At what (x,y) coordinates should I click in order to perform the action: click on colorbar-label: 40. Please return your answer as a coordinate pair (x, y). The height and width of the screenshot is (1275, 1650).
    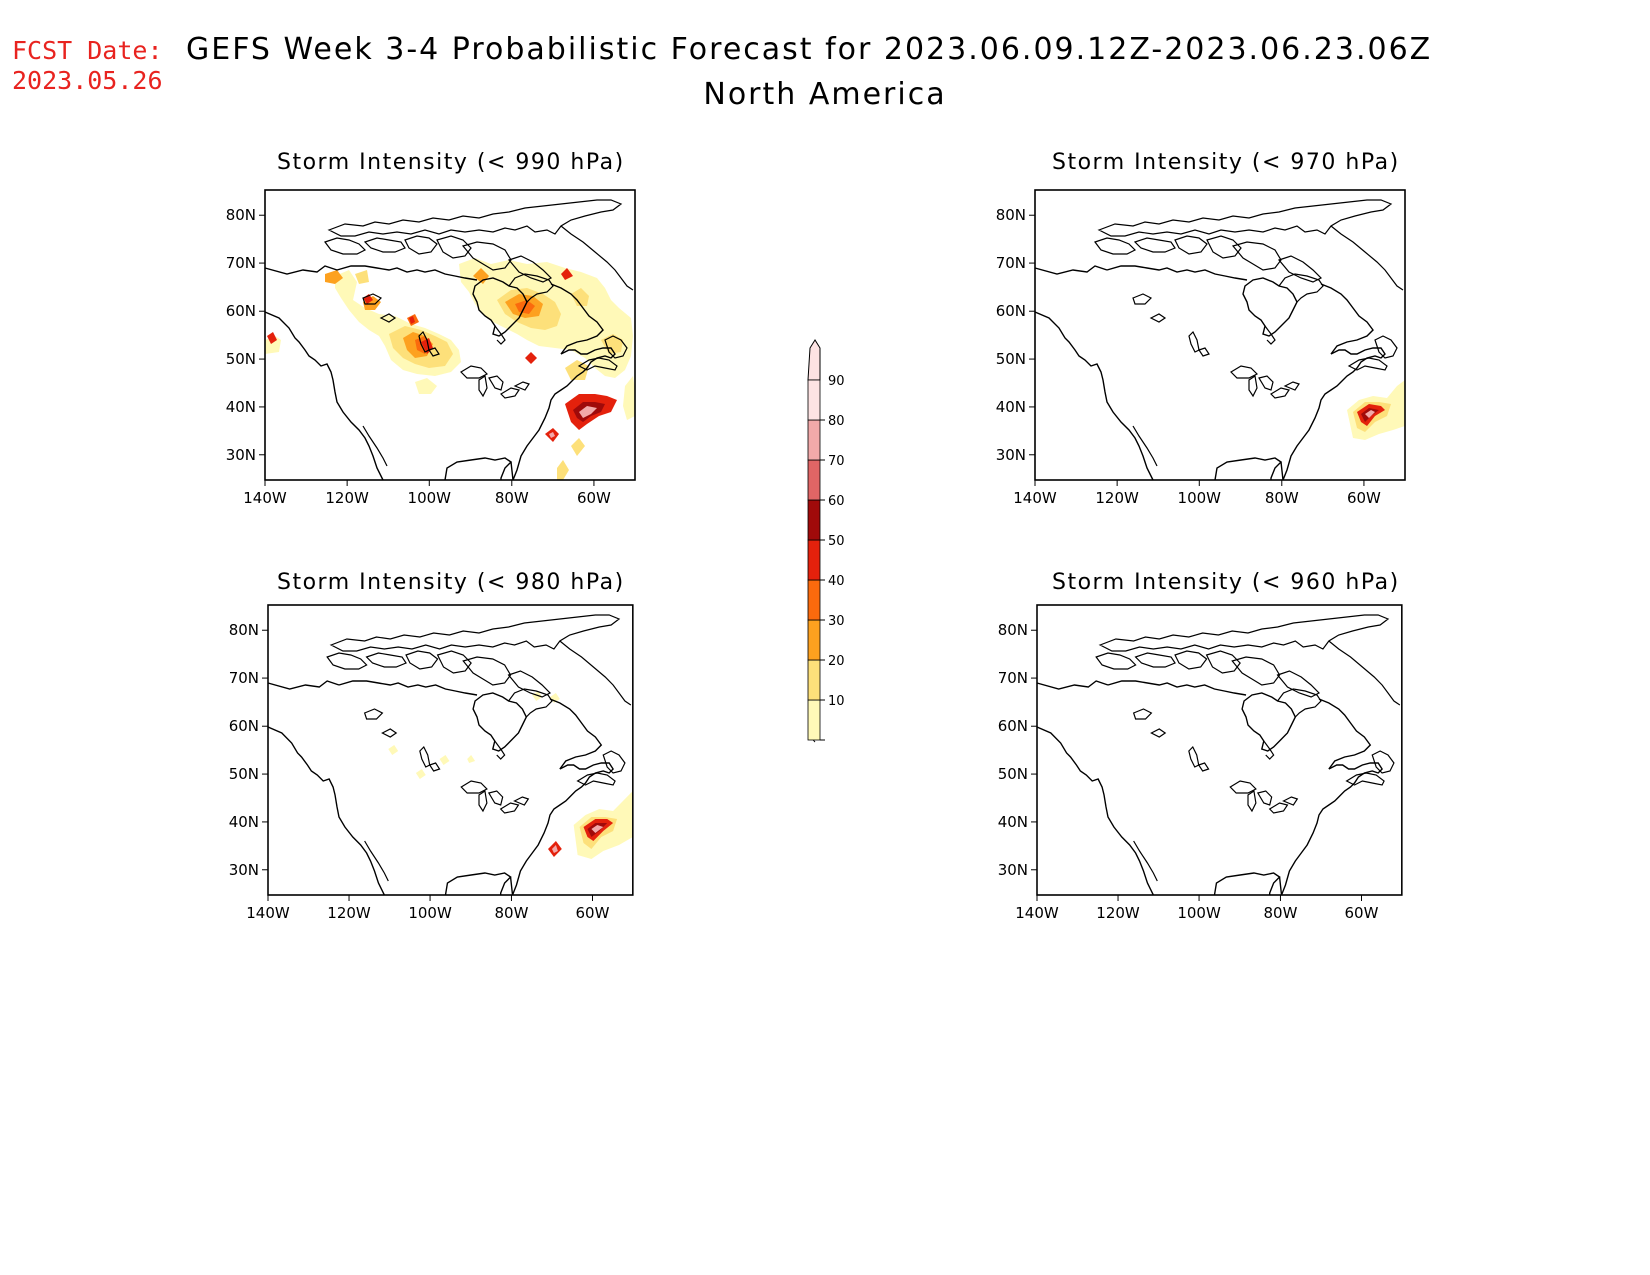
    Looking at the image, I should click on (836, 581).